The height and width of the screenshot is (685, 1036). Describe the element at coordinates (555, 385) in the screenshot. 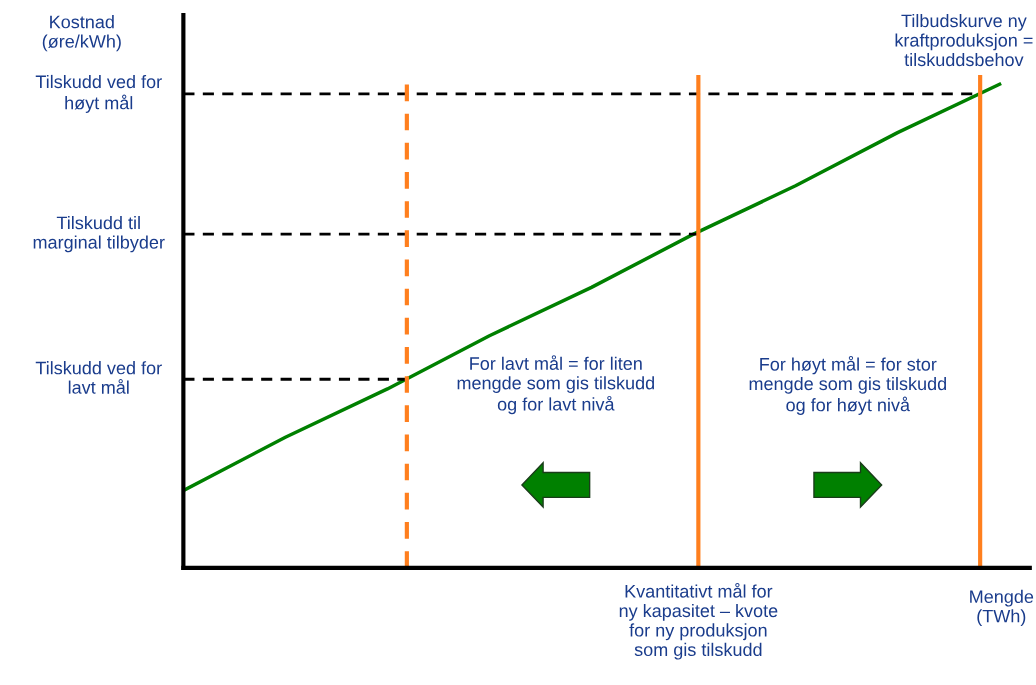

I see `annotation: For lavt mål = for liten mengde som gis tilskudd og for lavt nivå` at that location.